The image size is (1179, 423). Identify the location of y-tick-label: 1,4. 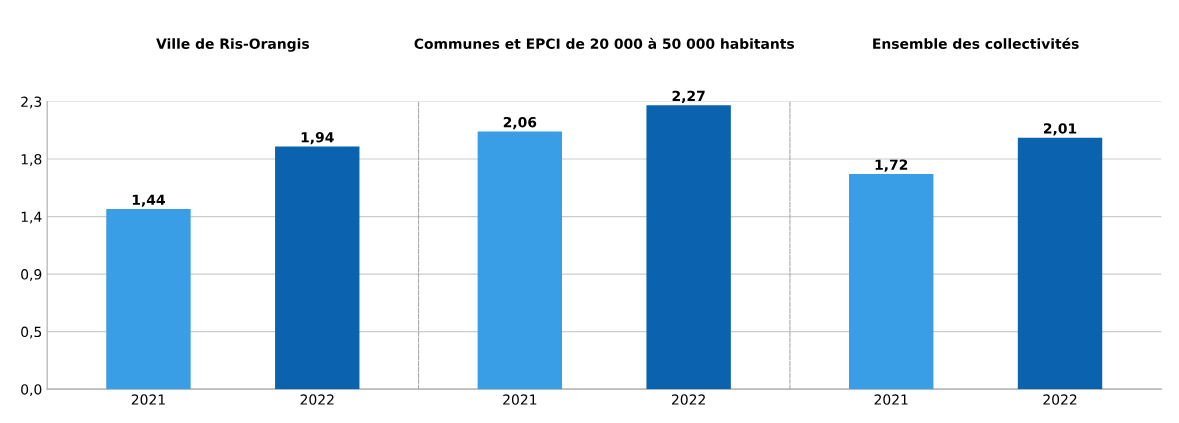
(31, 217).